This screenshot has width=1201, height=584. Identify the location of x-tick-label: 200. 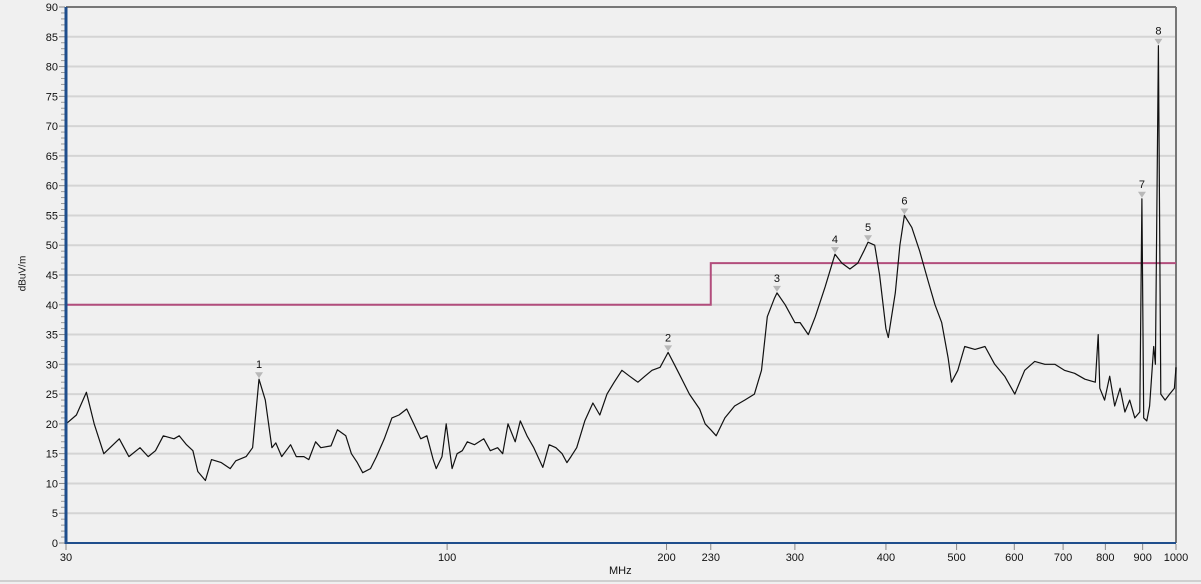
(666, 558).